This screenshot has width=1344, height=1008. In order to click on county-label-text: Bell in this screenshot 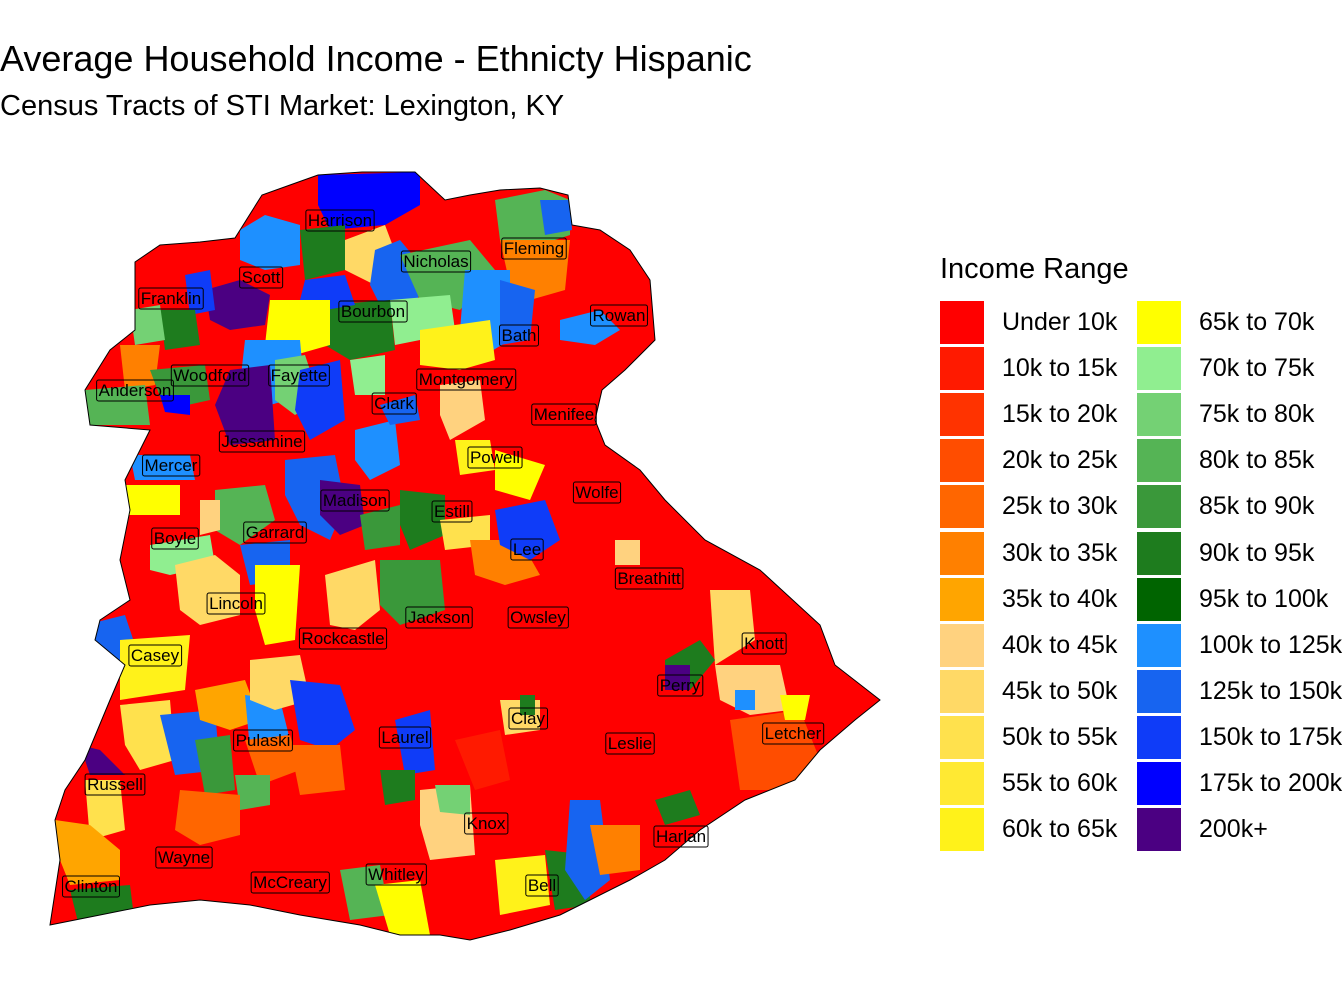, I will do `click(542, 885)`.